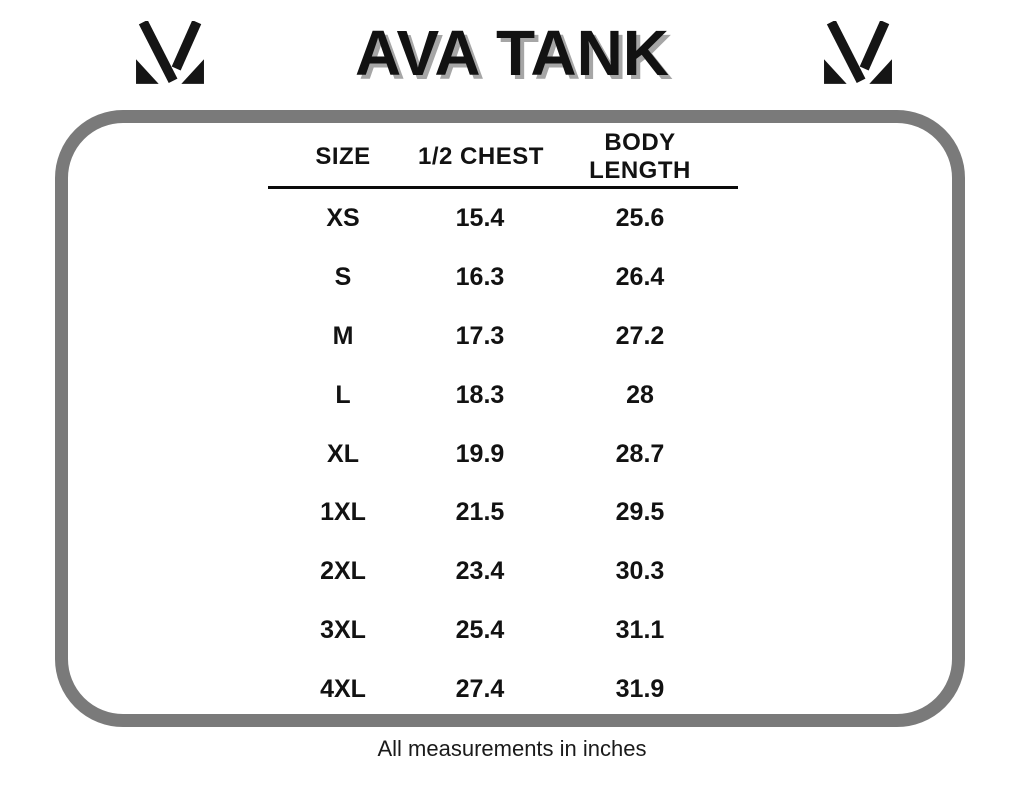  I want to click on page-title: AVA TANK, so click(512, 53).